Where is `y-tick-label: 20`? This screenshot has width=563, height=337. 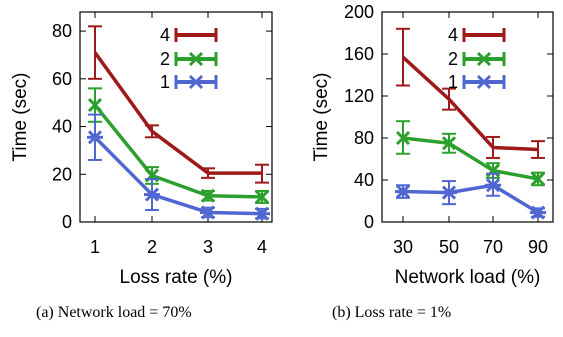
y-tick-label: 20 is located at coordinates (62, 174).